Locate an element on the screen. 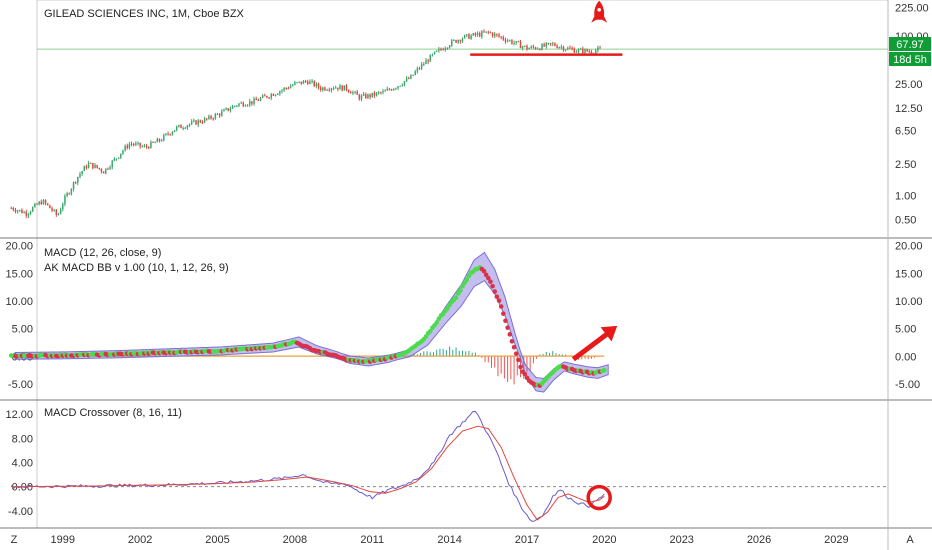 This screenshot has height=550, width=932. rocket-fins is located at coordinates (599, 18).